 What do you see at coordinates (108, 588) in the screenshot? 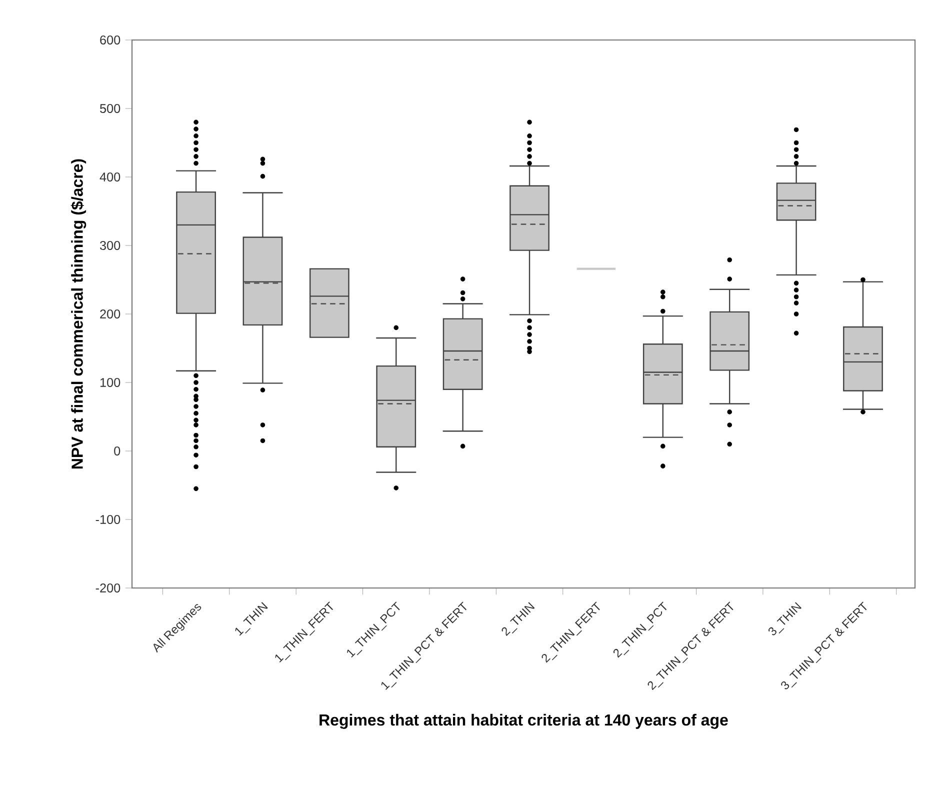
I see `y-tick-label: -200` at bounding box center [108, 588].